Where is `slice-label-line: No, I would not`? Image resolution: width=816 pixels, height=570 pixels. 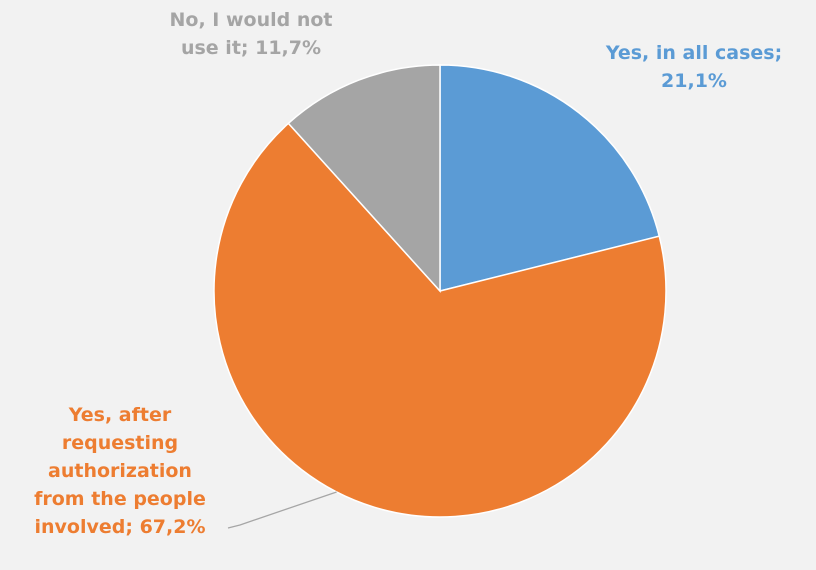 slice-label-line: No, I would not is located at coordinates (251, 20).